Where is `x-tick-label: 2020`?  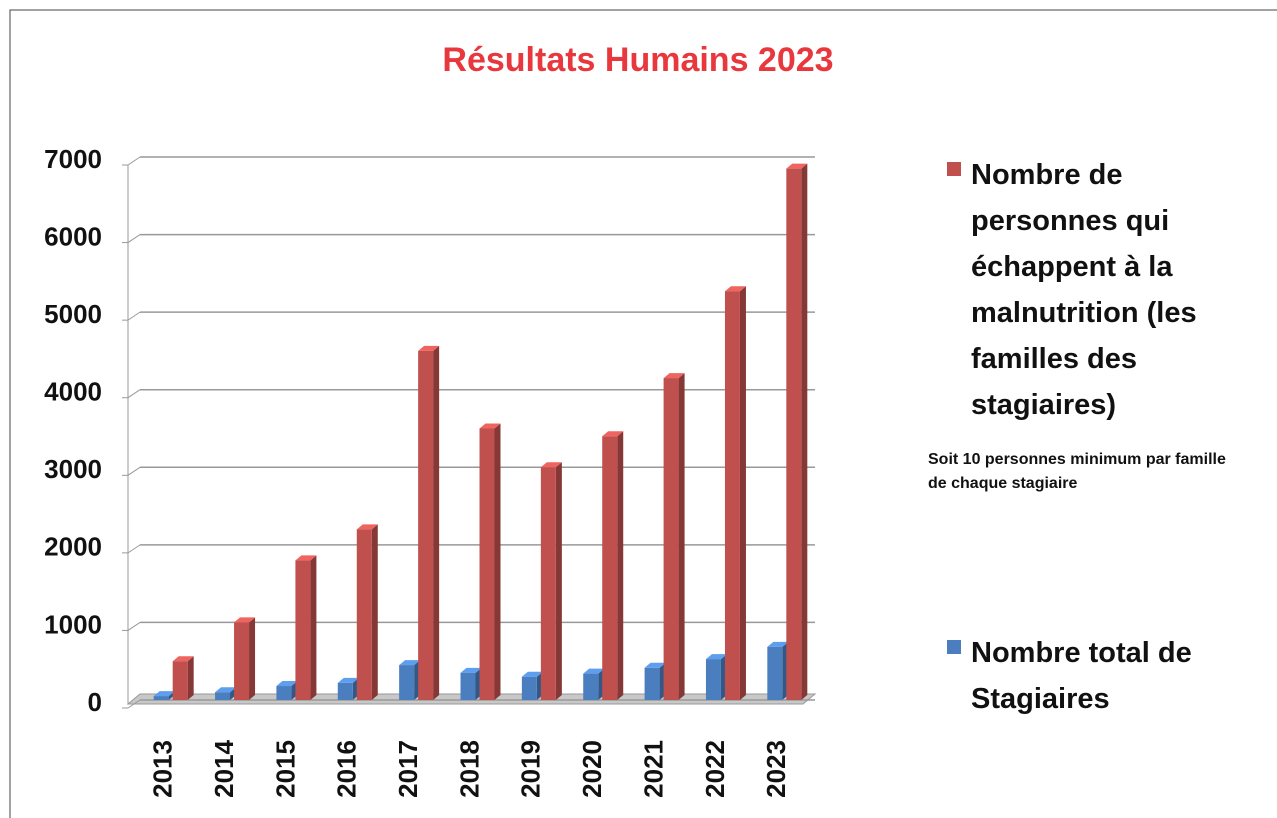
x-tick-label: 2020 is located at coordinates (592, 769).